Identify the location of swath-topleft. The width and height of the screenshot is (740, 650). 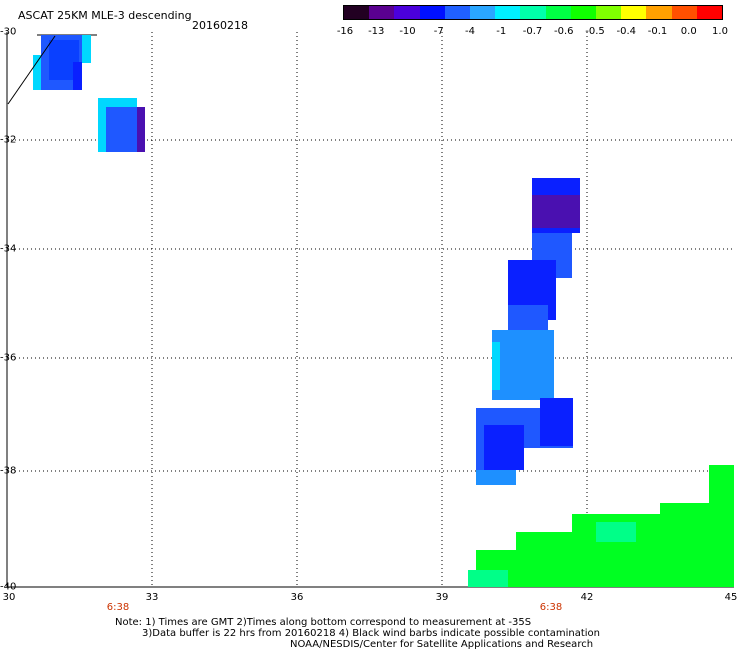
(49, 70).